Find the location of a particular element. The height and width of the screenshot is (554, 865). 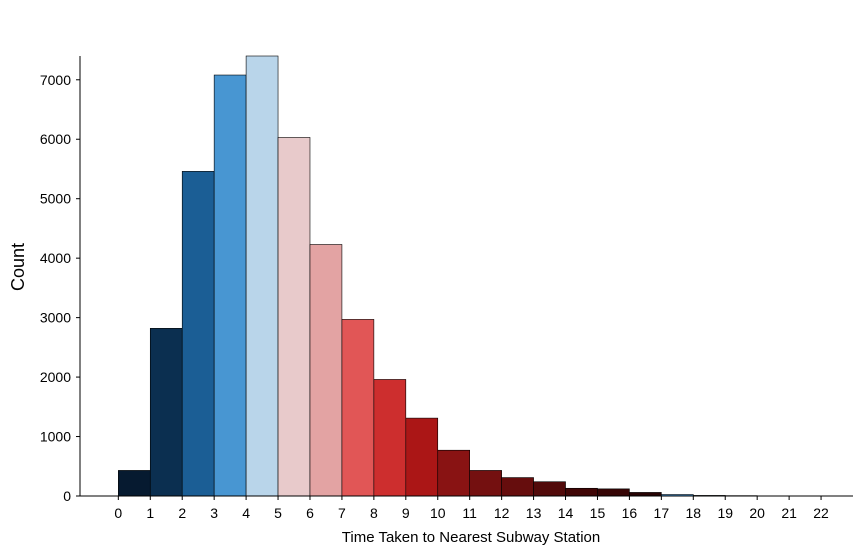

x-tick-label-5: 5 is located at coordinates (278, 513).